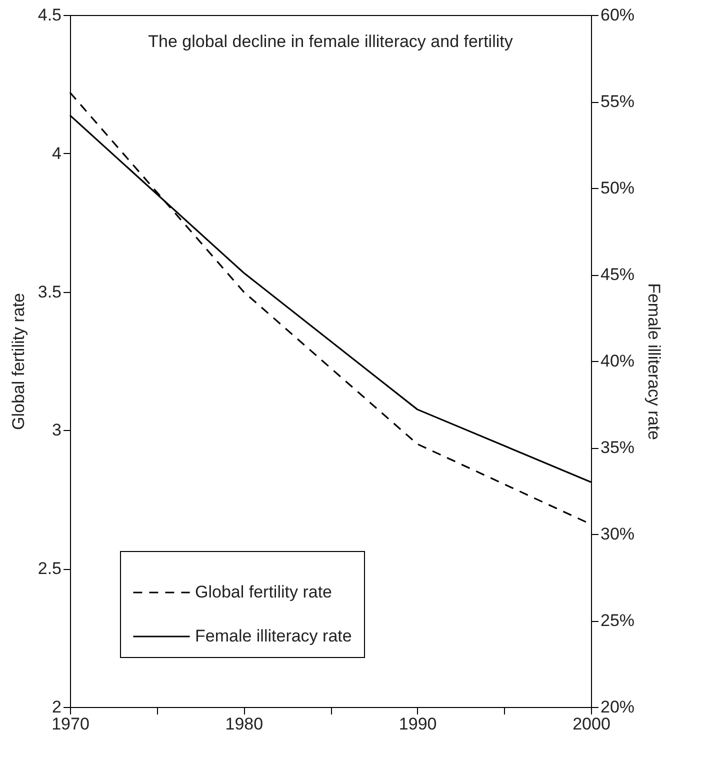 The width and height of the screenshot is (721, 771). I want to click on x-tick-label: 2000, so click(591, 724).